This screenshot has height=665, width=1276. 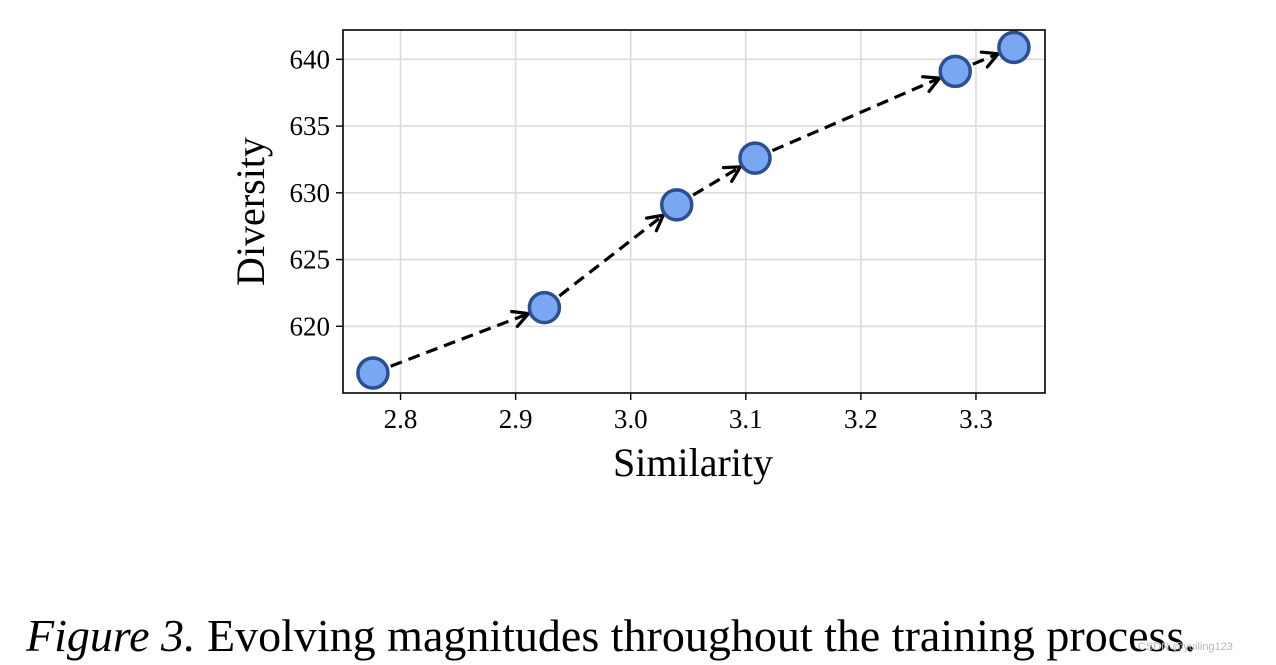 What do you see at coordinates (111, 635) in the screenshot?
I see `figure-label: Figure 3.` at bounding box center [111, 635].